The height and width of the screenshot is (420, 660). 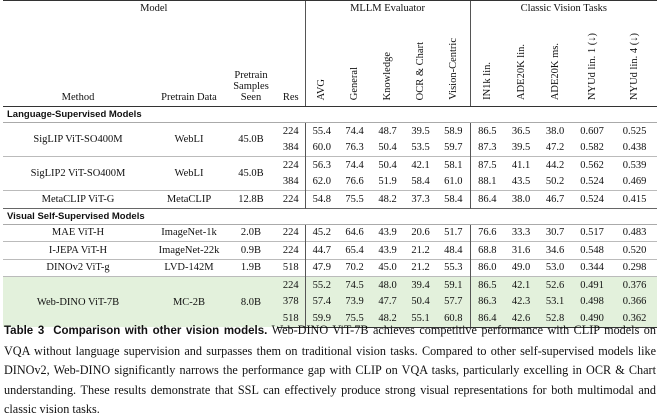 What do you see at coordinates (634, 182) in the screenshot?
I see `metric-value: 0.469` at bounding box center [634, 182].